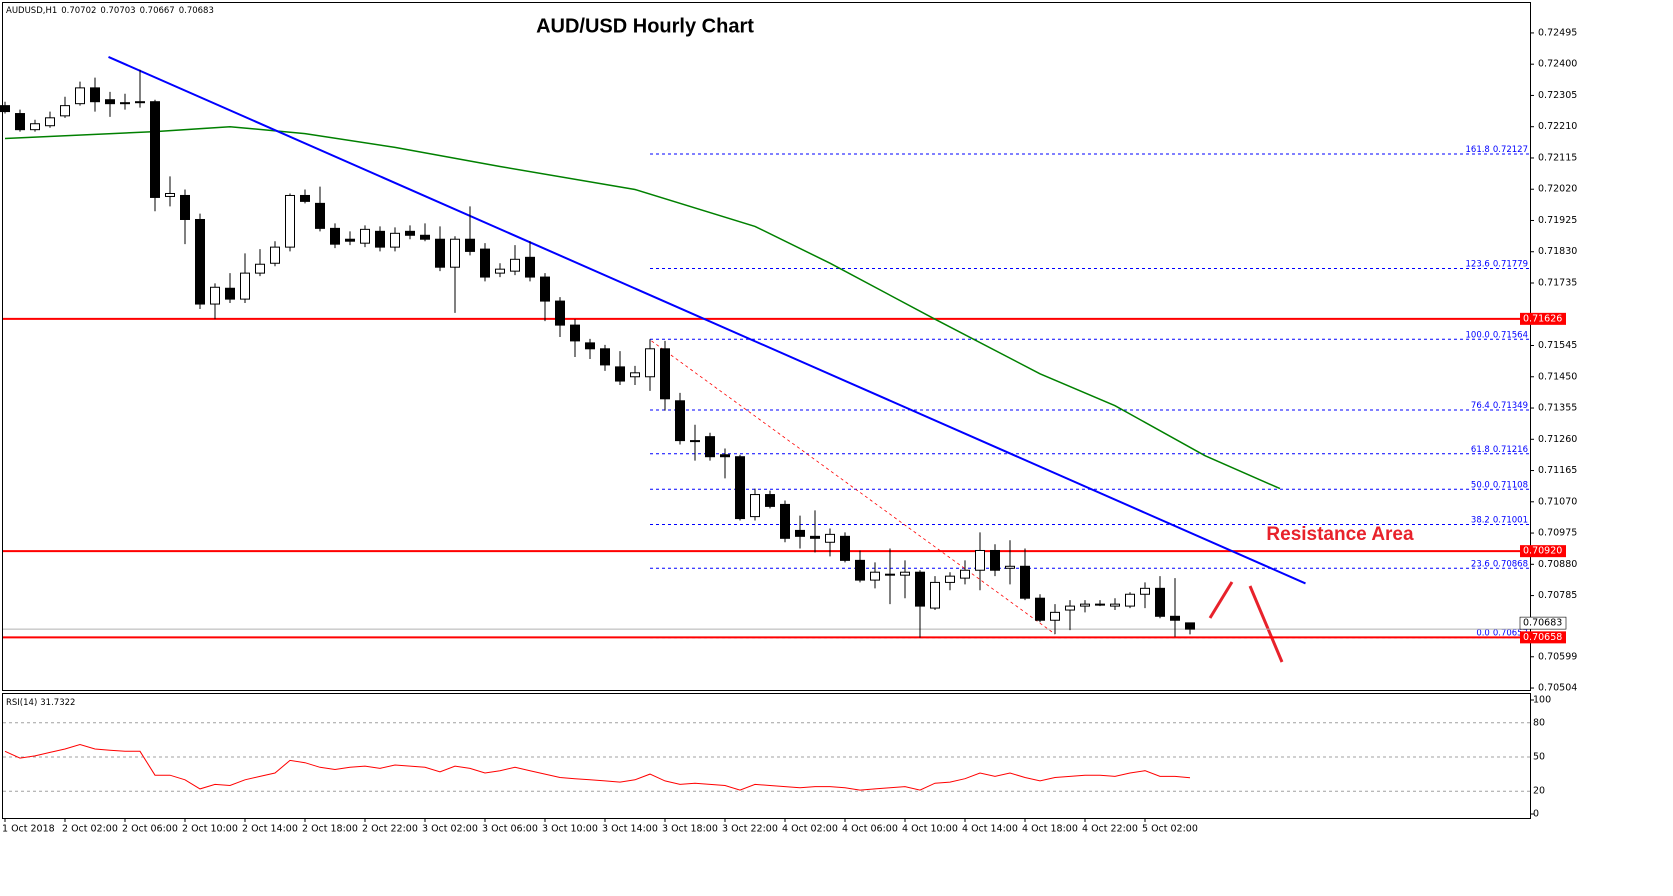 The width and height of the screenshot is (1673, 896). I want to click on x-tick-label: 2 Oct 02:00, so click(90, 829).